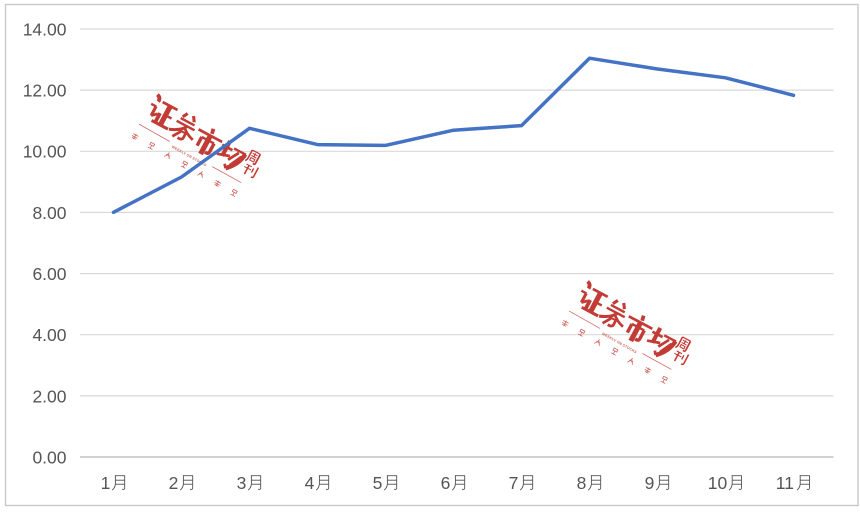 The width and height of the screenshot is (860, 522). Describe the element at coordinates (650, 483) in the screenshot. I see `svg-text: 9` at that location.